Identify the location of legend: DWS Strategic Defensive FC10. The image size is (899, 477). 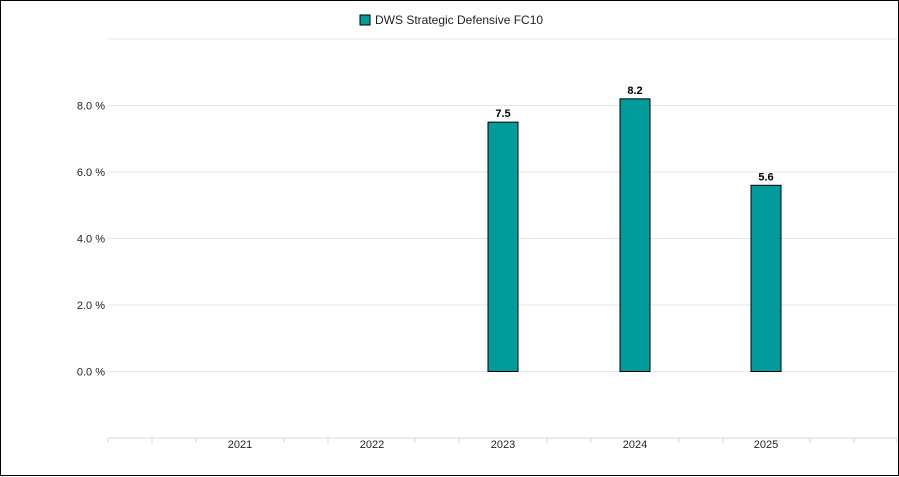
(451, 20).